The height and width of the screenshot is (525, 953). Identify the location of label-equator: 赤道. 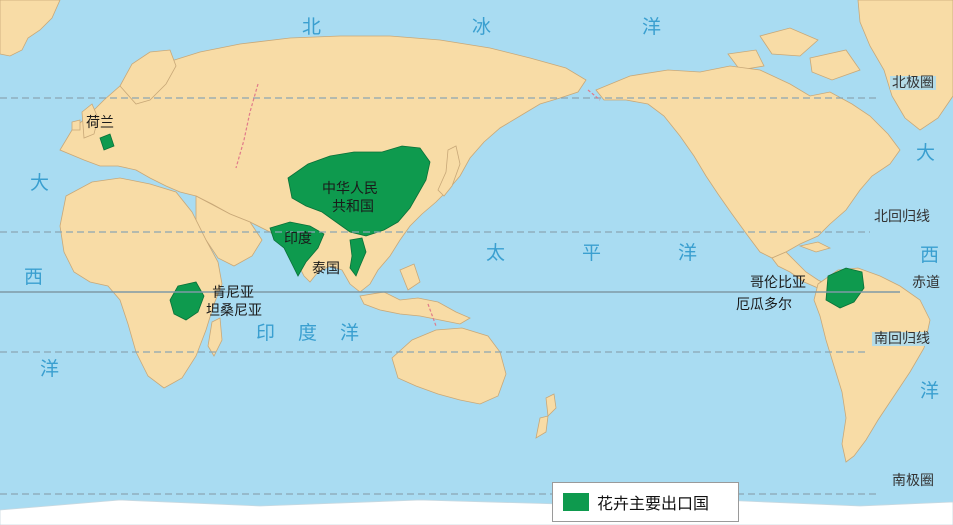
(926, 283).